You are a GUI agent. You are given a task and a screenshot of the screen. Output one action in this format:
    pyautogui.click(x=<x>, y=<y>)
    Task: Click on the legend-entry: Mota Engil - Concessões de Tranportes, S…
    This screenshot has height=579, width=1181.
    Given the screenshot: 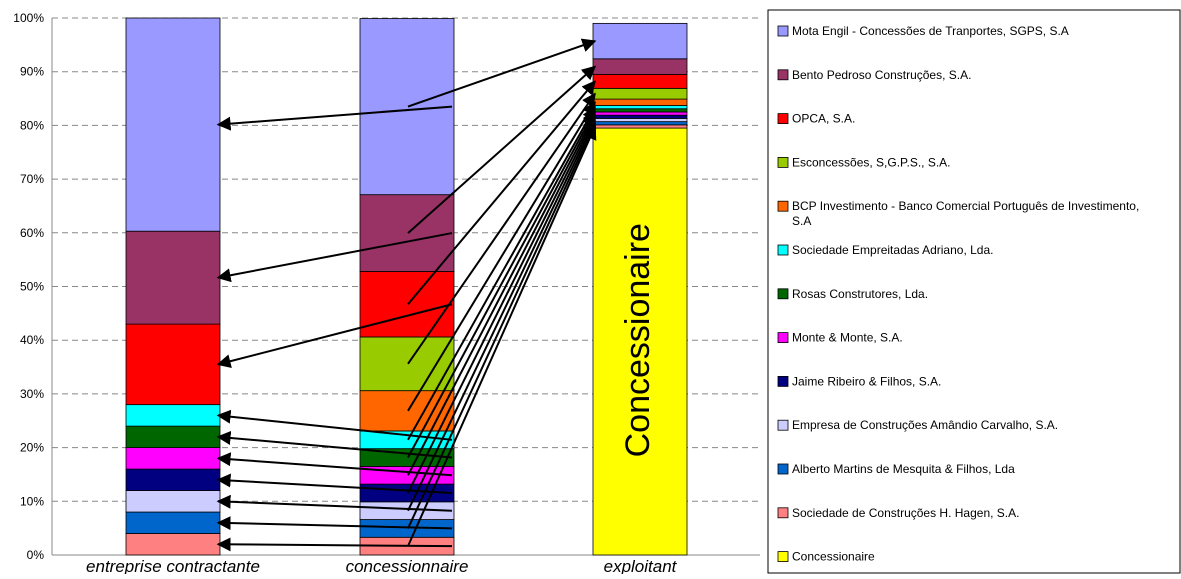 What is the action you would take?
    pyautogui.click(x=930, y=31)
    